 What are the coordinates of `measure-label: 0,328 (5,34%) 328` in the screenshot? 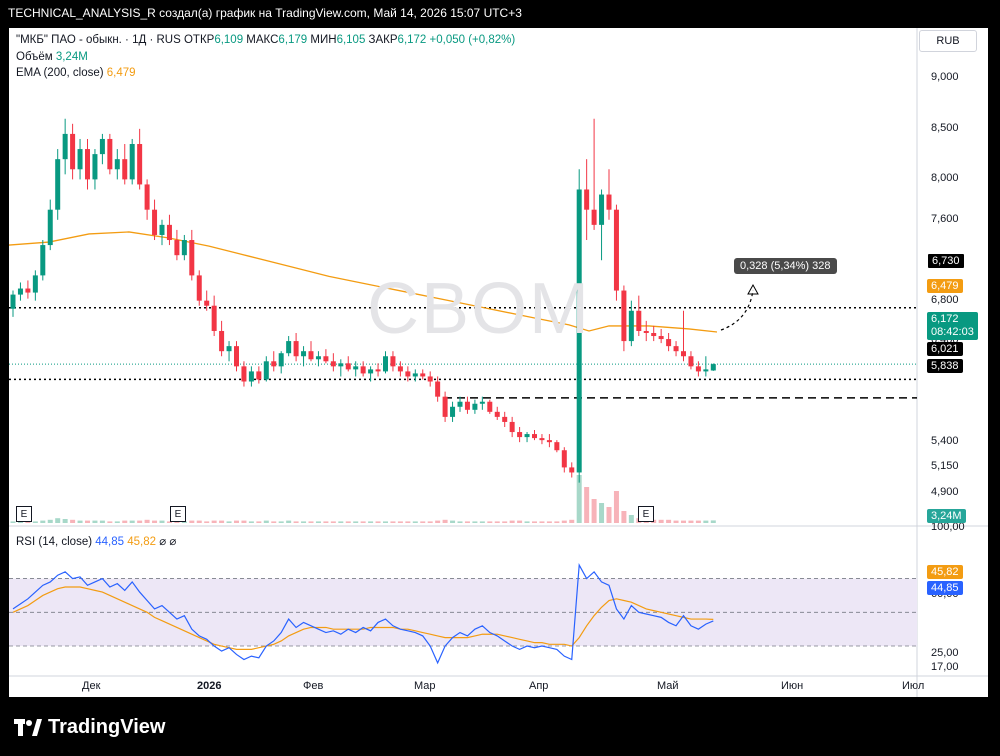 It's located at (785, 266).